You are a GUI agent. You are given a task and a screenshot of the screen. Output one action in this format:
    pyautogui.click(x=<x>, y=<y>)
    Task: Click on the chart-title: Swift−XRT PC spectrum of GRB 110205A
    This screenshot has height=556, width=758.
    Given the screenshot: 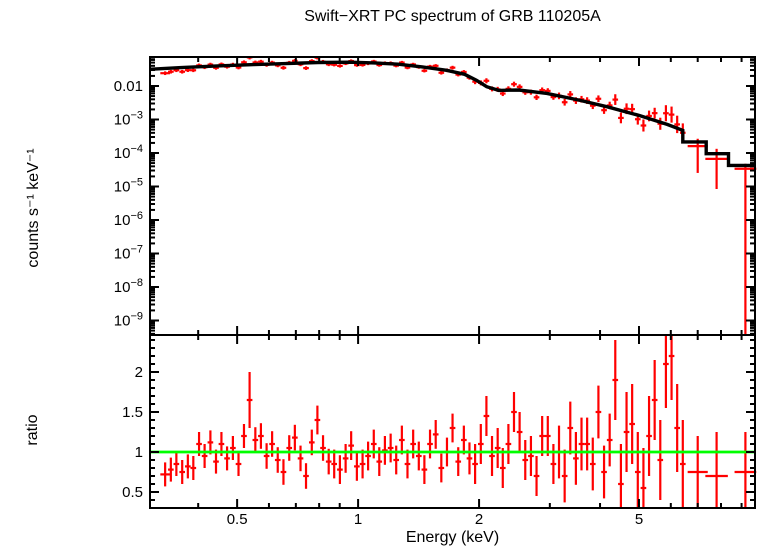 What is the action you would take?
    pyautogui.click(x=452, y=16)
    